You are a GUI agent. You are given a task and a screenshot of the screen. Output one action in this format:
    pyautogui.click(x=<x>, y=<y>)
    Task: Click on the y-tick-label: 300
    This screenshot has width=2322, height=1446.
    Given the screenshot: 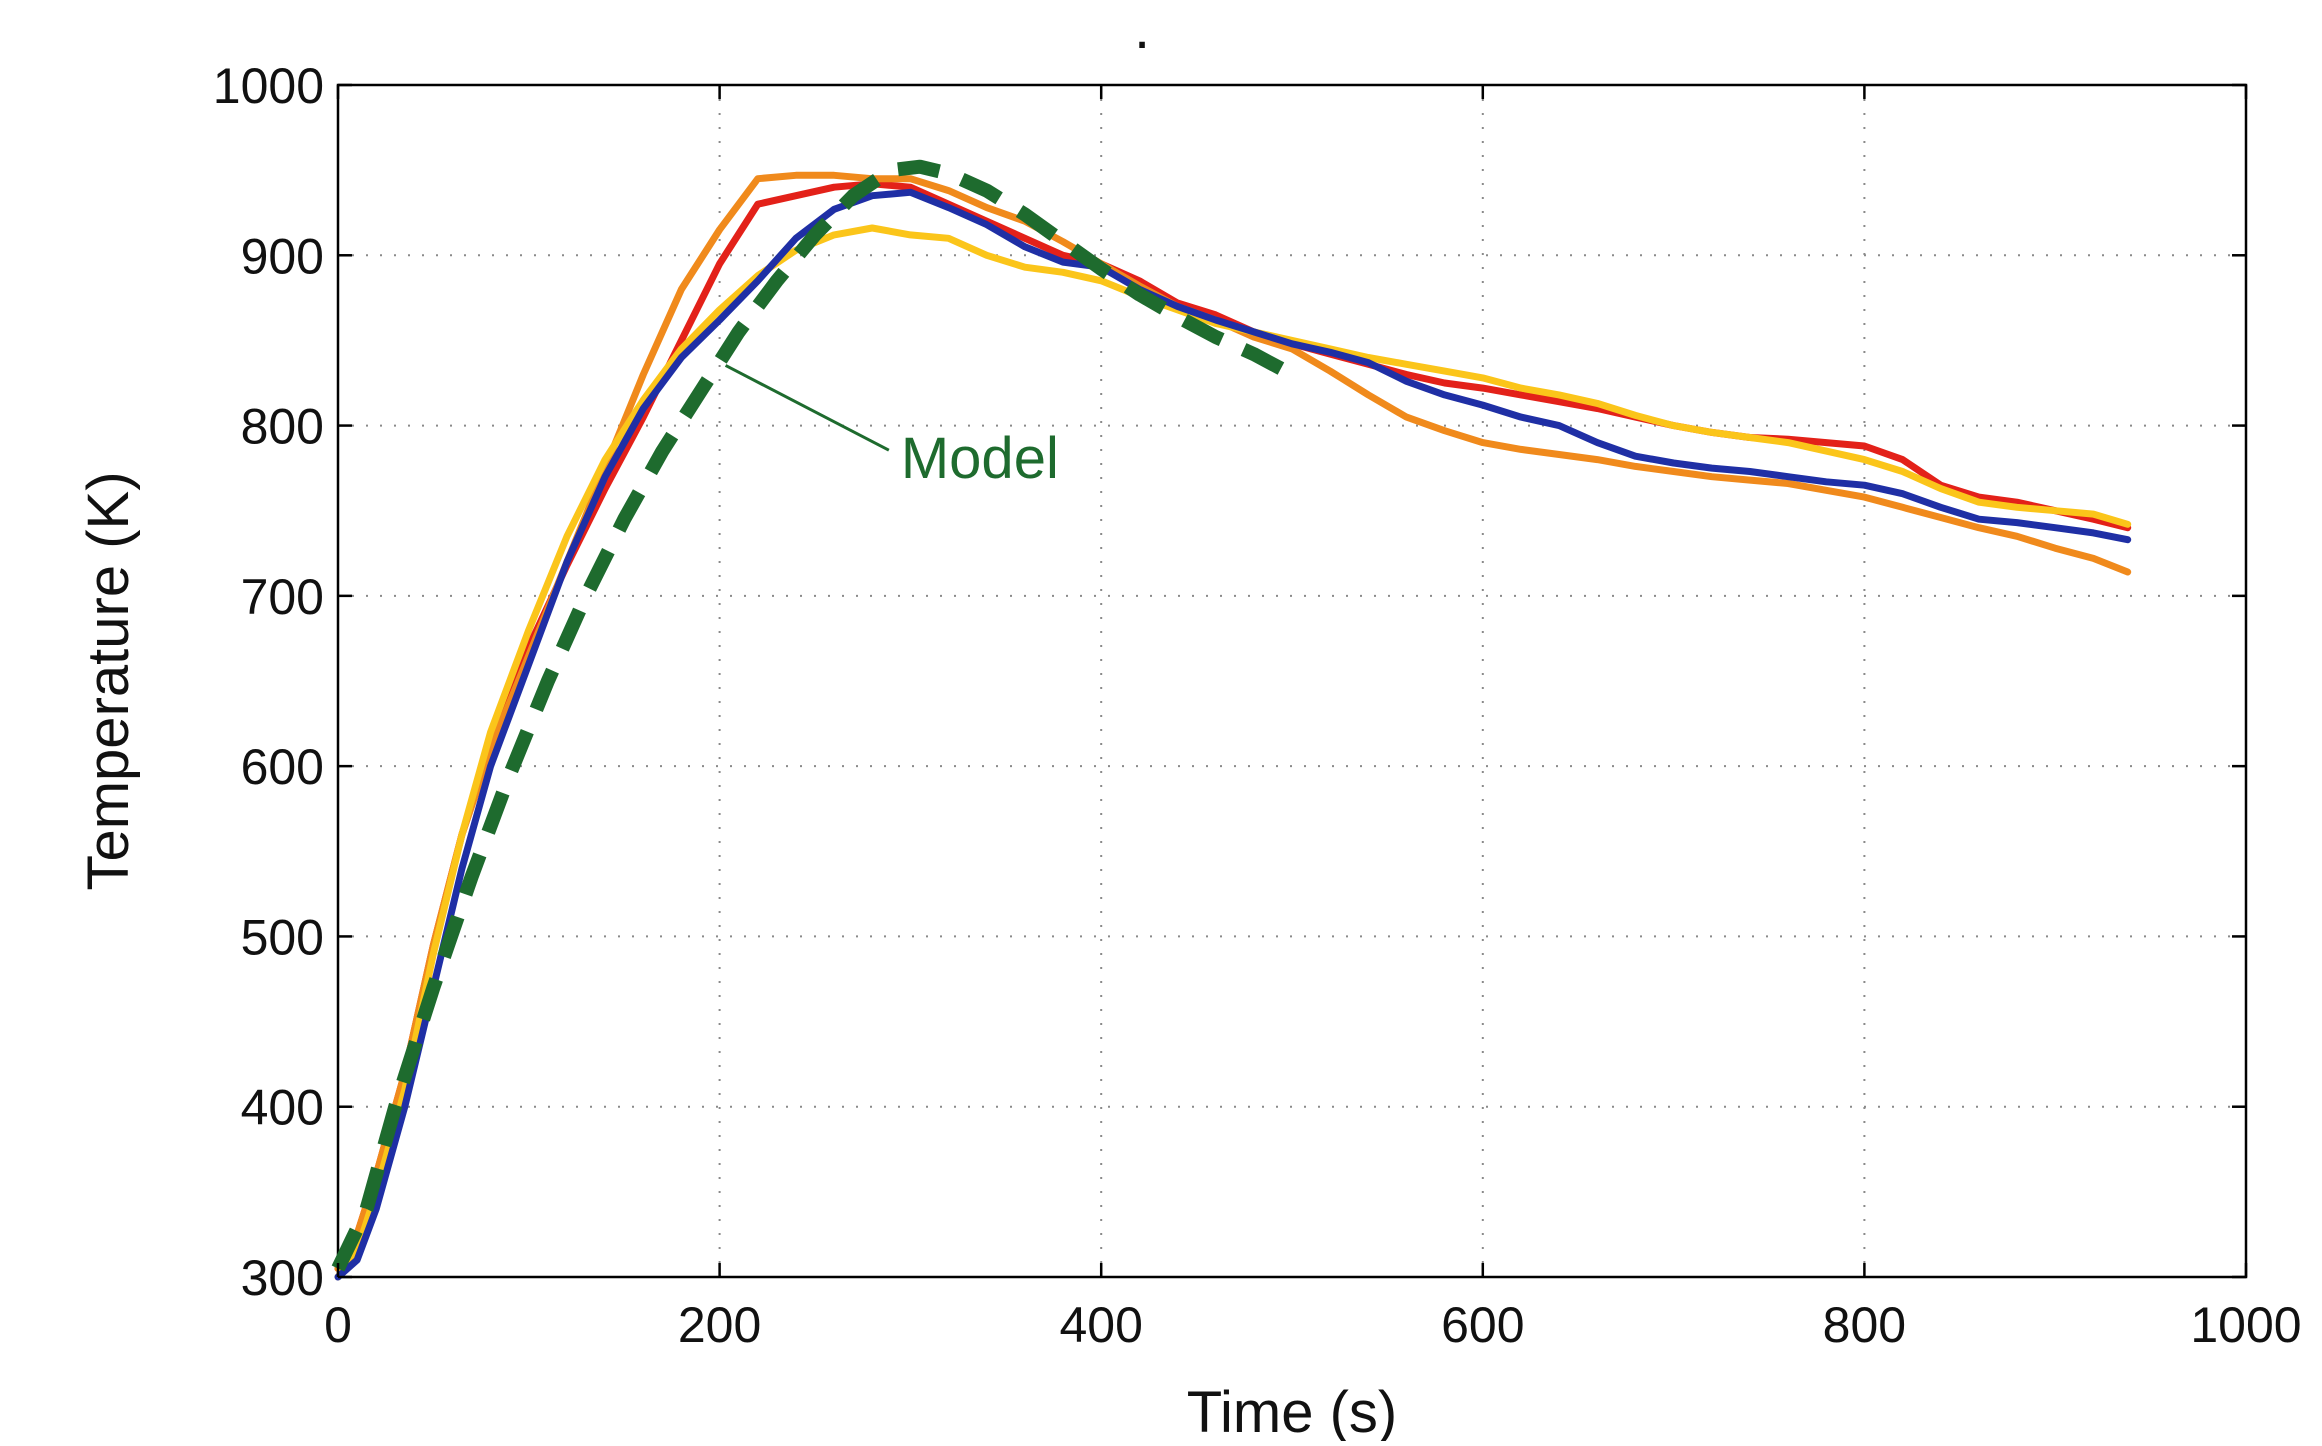 What is the action you would take?
    pyautogui.click(x=282, y=1278)
    